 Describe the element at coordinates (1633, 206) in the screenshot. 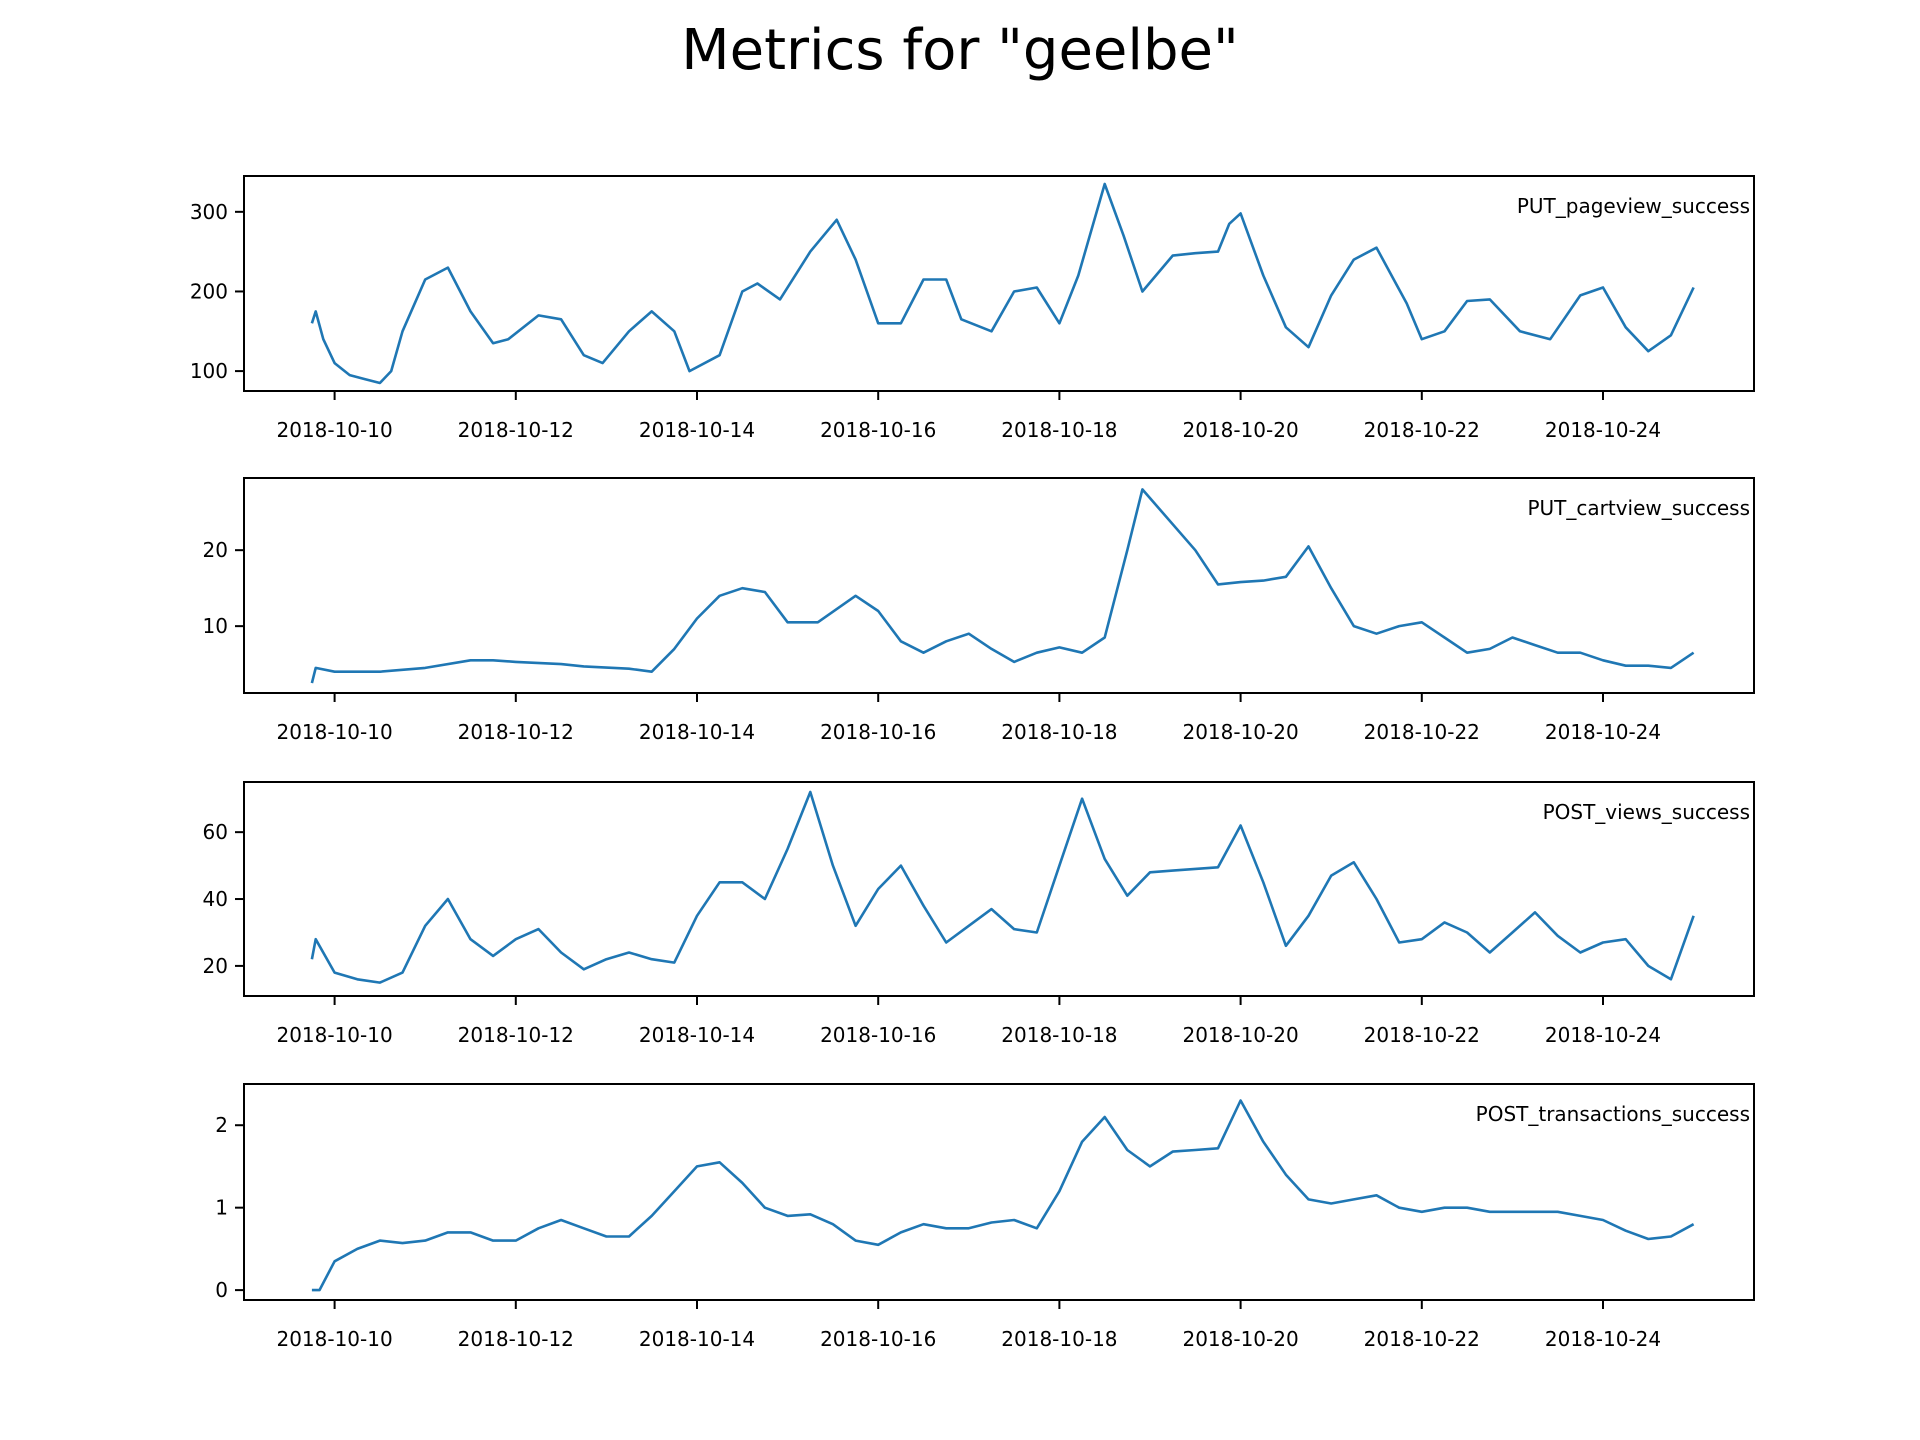

I see `series-label: PUT_pageview_success` at that location.